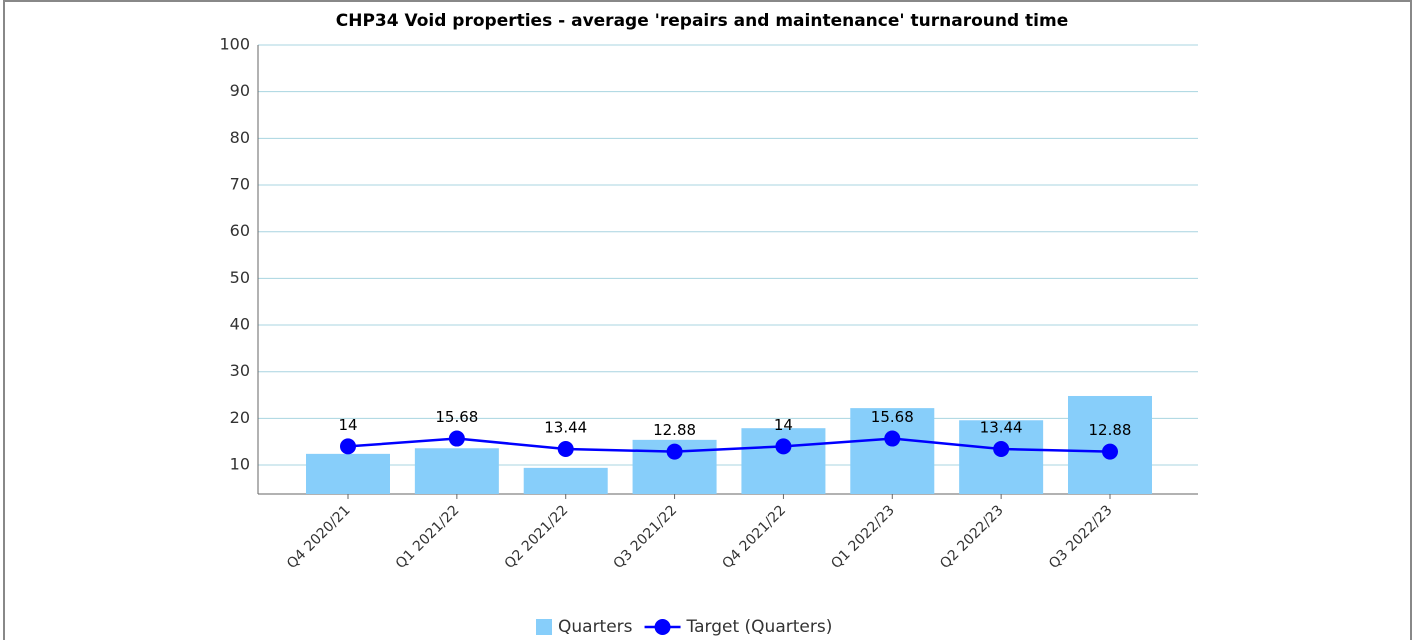 This screenshot has width=1416, height=640. What do you see at coordinates (729, 445) in the screenshot?
I see `line` at bounding box center [729, 445].